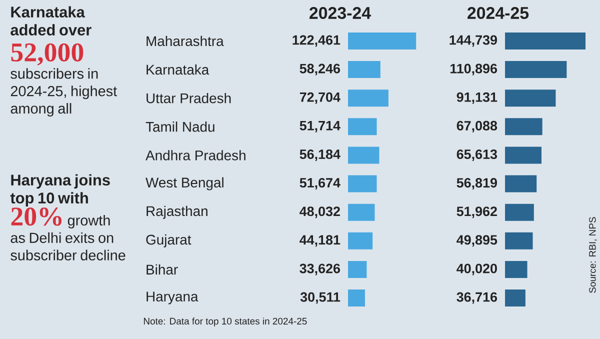 This screenshot has height=339, width=600. Describe the element at coordinates (185, 41) in the screenshot. I see `y-tick-label: Maharashtra` at that location.